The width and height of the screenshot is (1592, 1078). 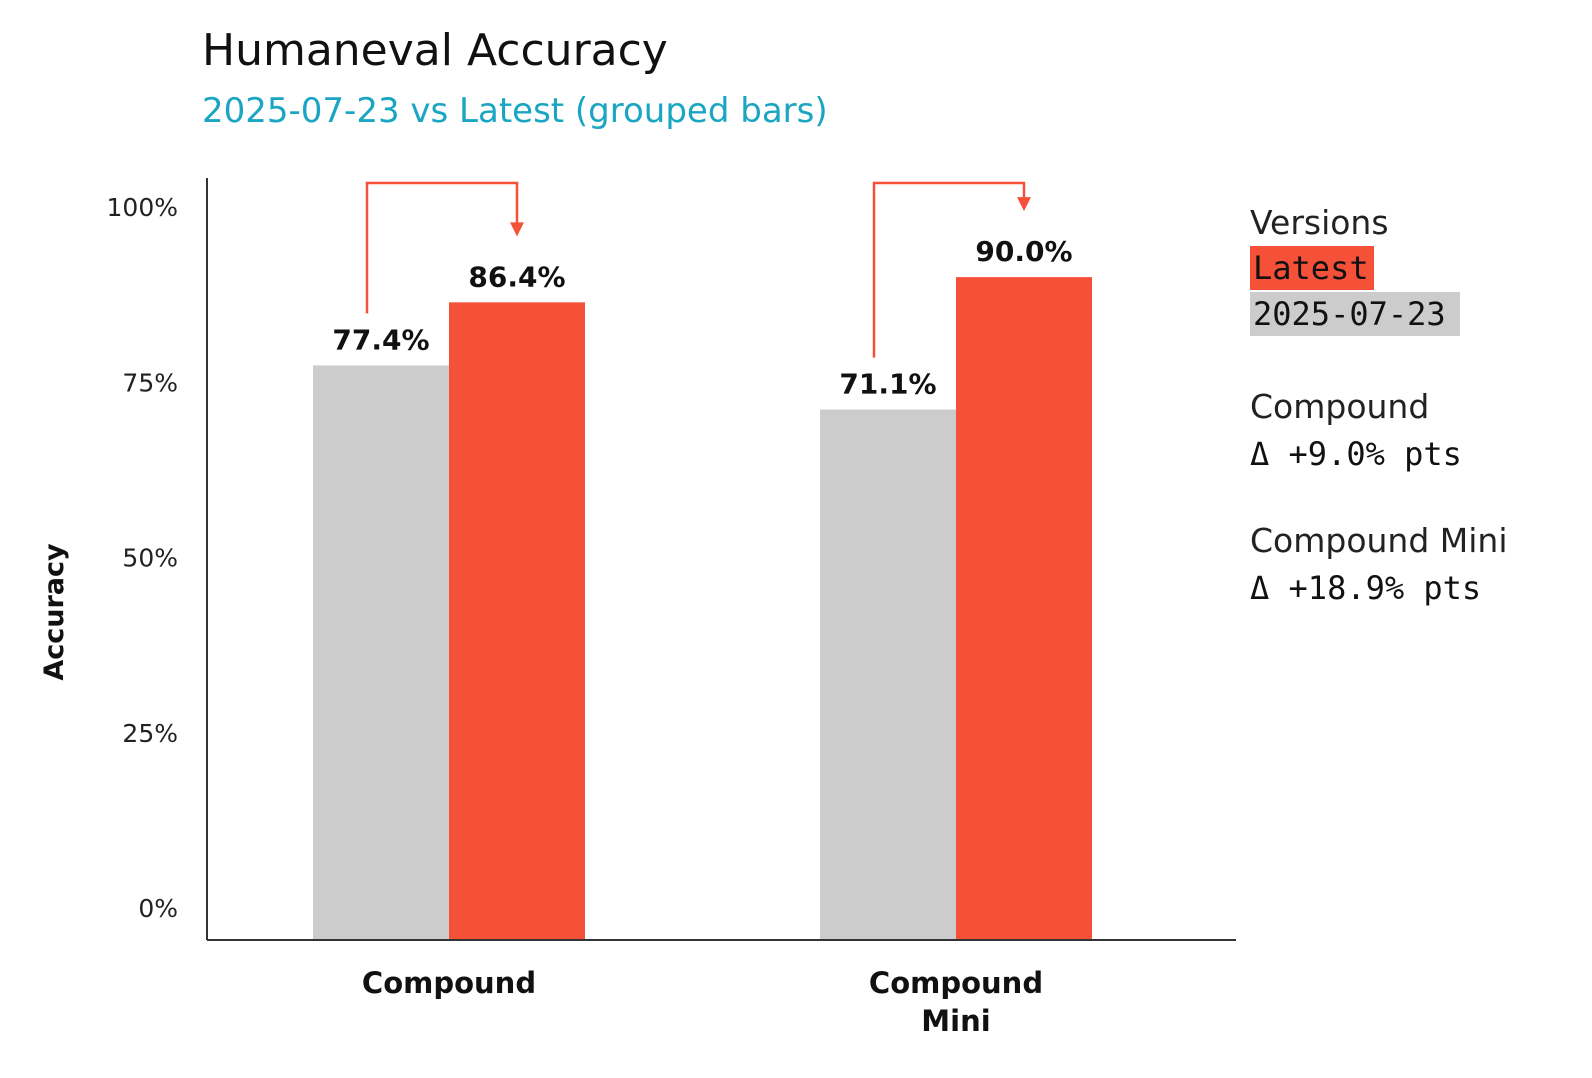 I want to click on legend-entry-0: Latest, so click(x=1311, y=268).